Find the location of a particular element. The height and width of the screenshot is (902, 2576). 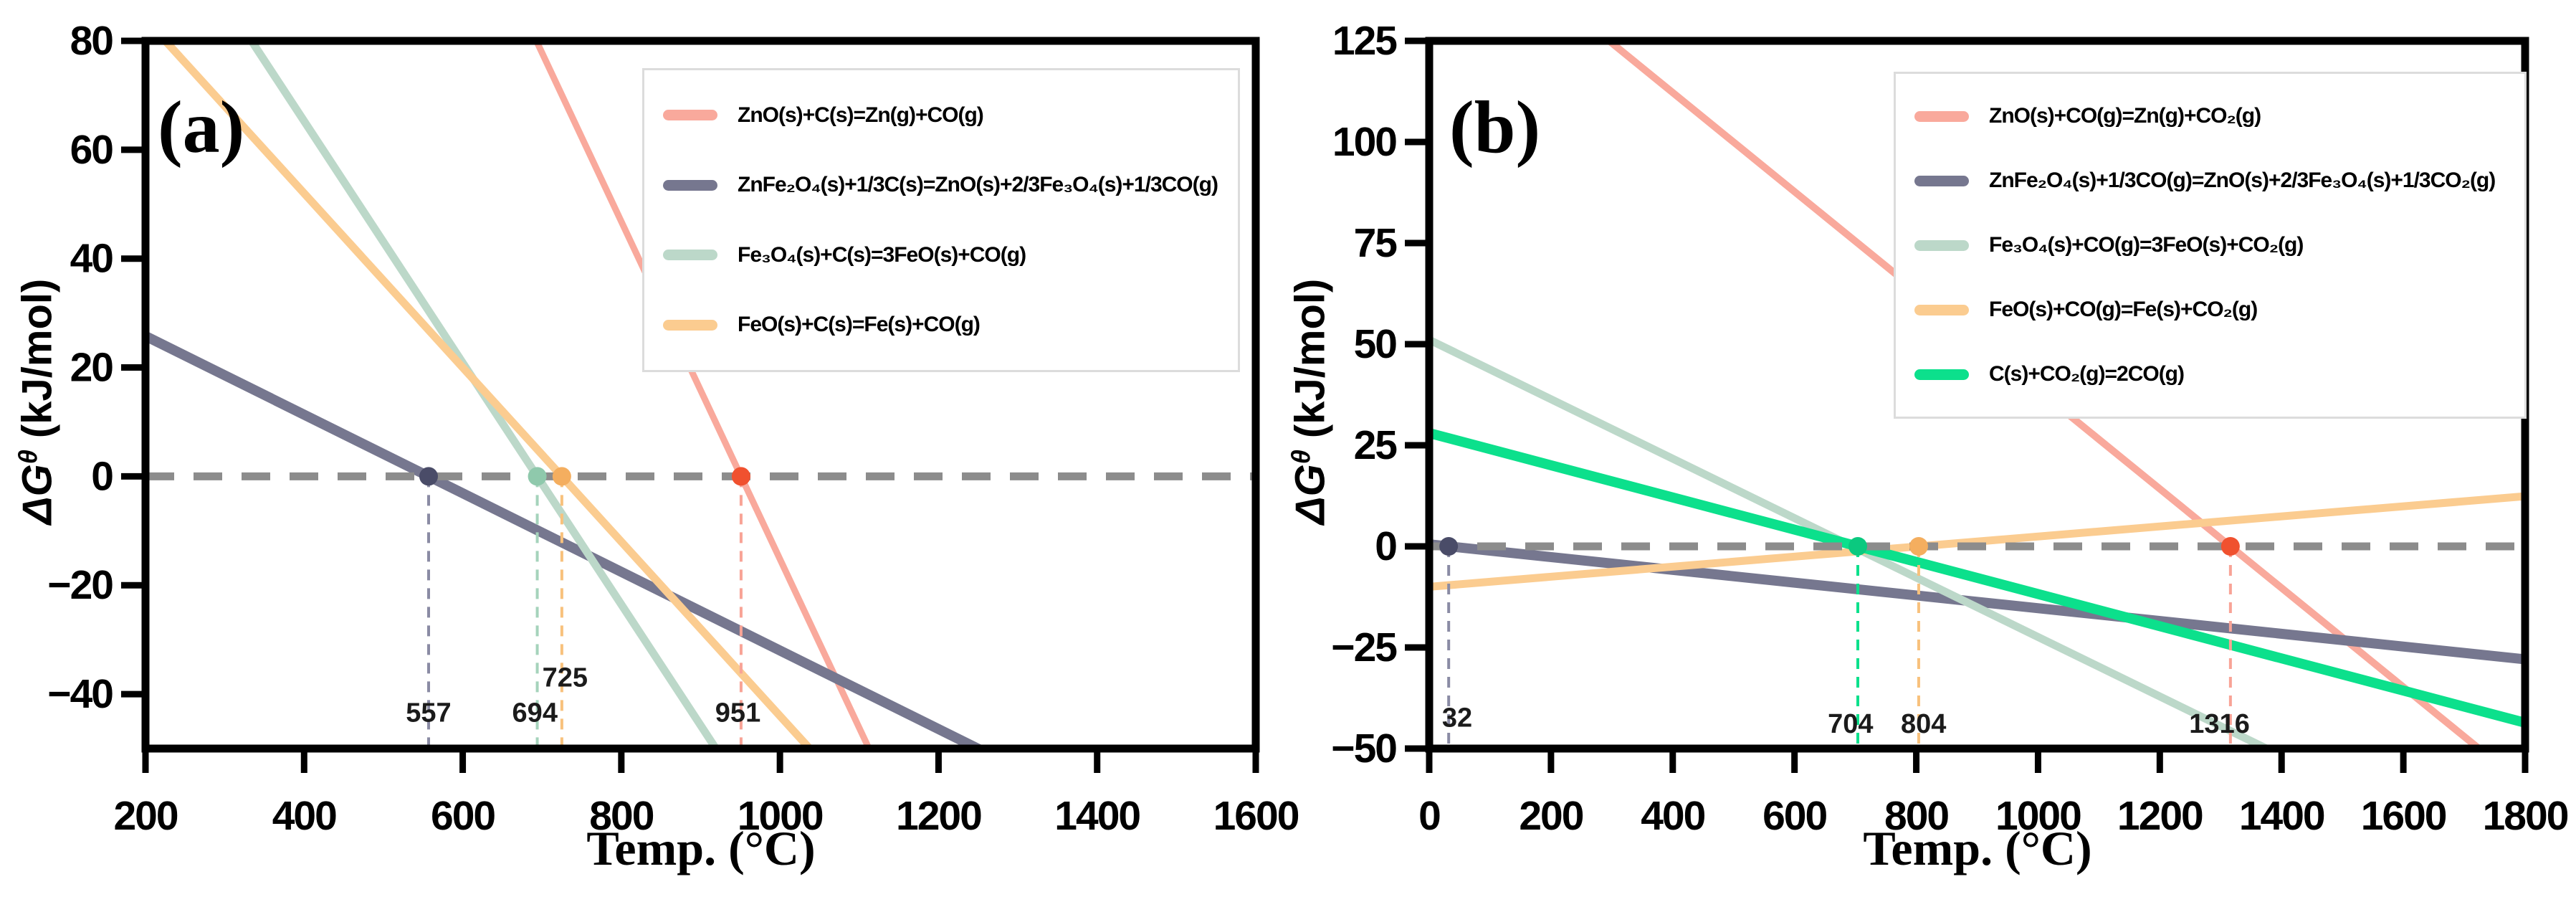

legend-label: Fe₃O₄(s)+CO(g)=3FeO(s)+CO₂(g) is located at coordinates (2146, 245).